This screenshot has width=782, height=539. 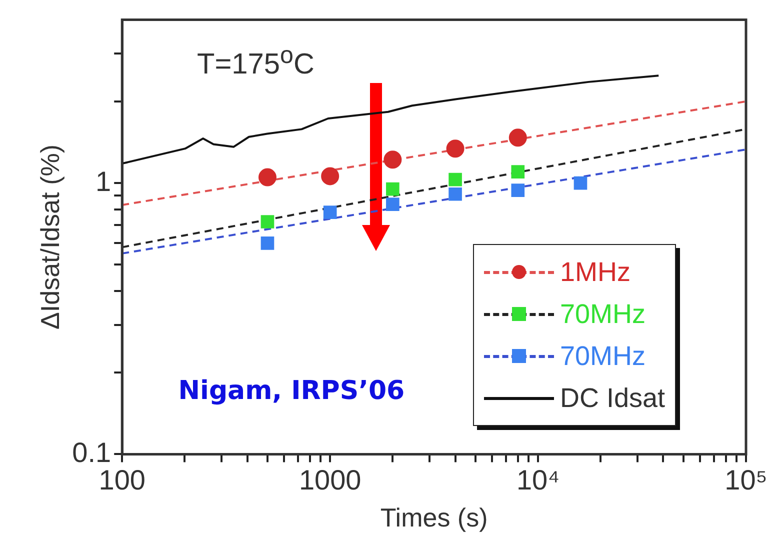 I want to click on x-tick-label: 10⁴, so click(x=538, y=480).